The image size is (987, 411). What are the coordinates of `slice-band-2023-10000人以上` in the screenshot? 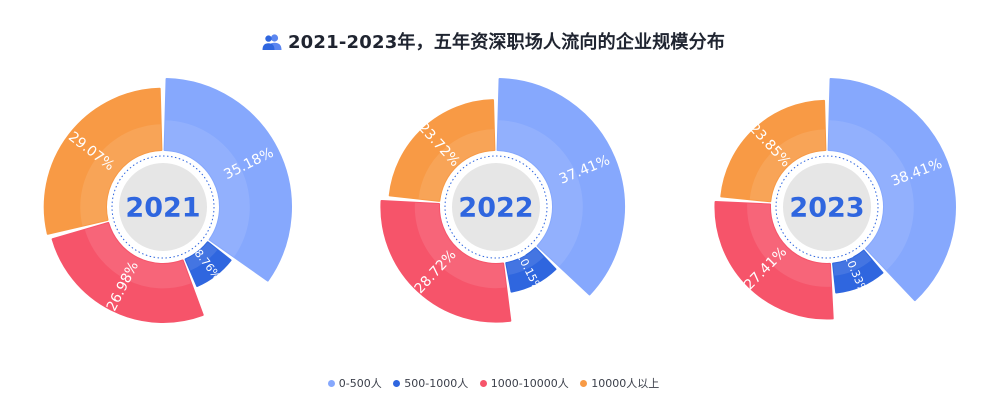 It's located at (787, 165).